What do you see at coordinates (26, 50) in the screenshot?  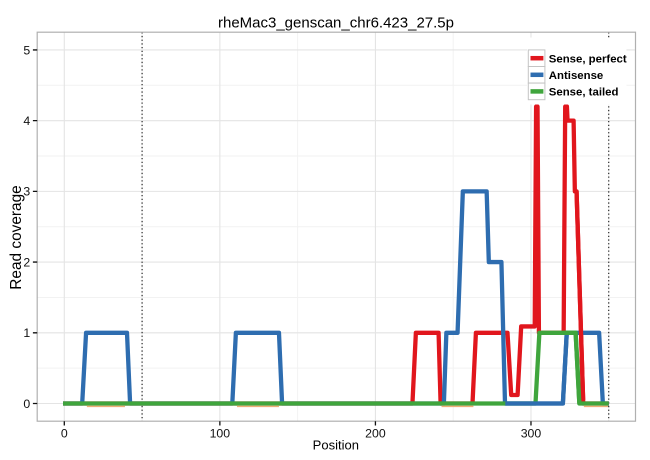 I see `svg-text: 5` at bounding box center [26, 50].